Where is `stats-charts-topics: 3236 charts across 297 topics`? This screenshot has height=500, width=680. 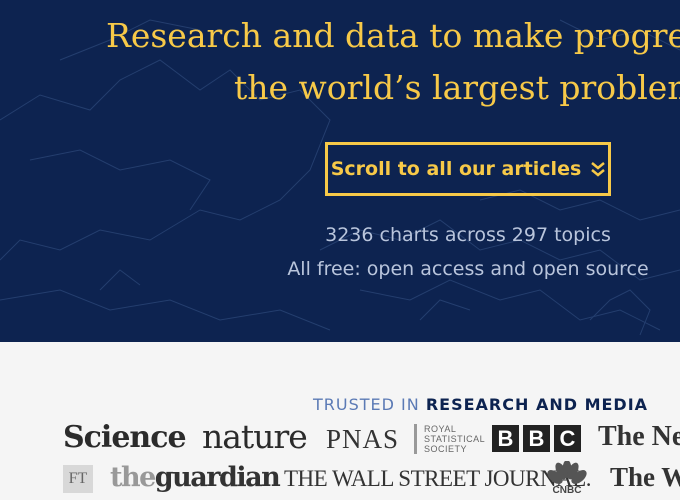
stats-charts-topics: 3236 charts across 297 topics is located at coordinates (468, 235).